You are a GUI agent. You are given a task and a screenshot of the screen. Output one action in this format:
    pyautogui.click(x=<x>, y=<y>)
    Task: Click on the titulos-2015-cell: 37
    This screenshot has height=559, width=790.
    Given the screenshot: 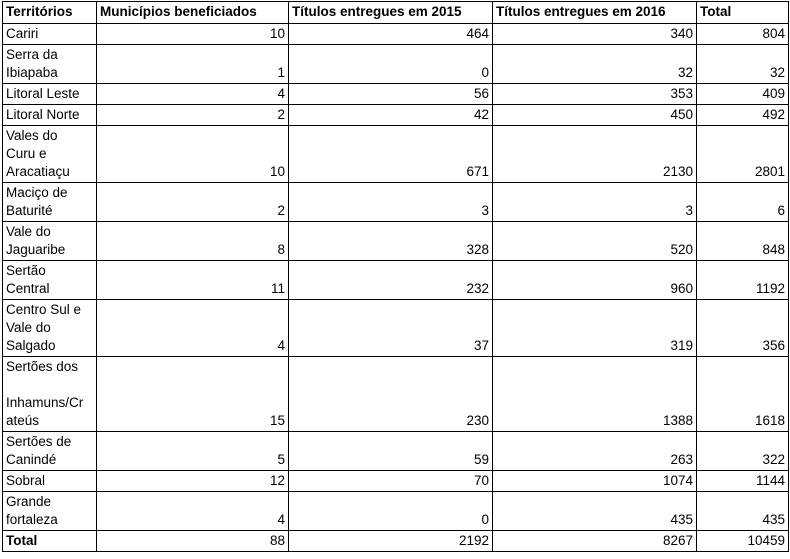 What is the action you would take?
    pyautogui.click(x=390, y=328)
    